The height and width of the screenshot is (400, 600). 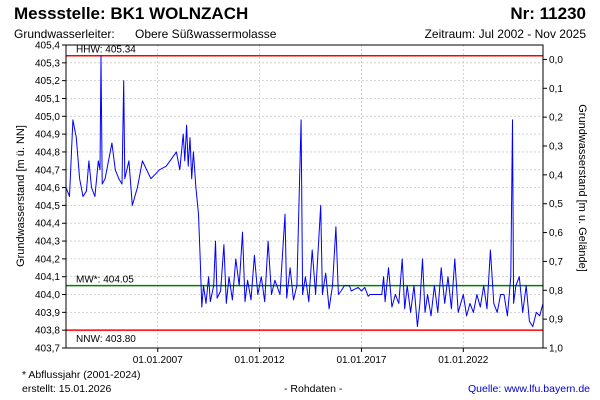 What do you see at coordinates (556, 60) in the screenshot?
I see `tick-label-right: 0,0` at bounding box center [556, 60].